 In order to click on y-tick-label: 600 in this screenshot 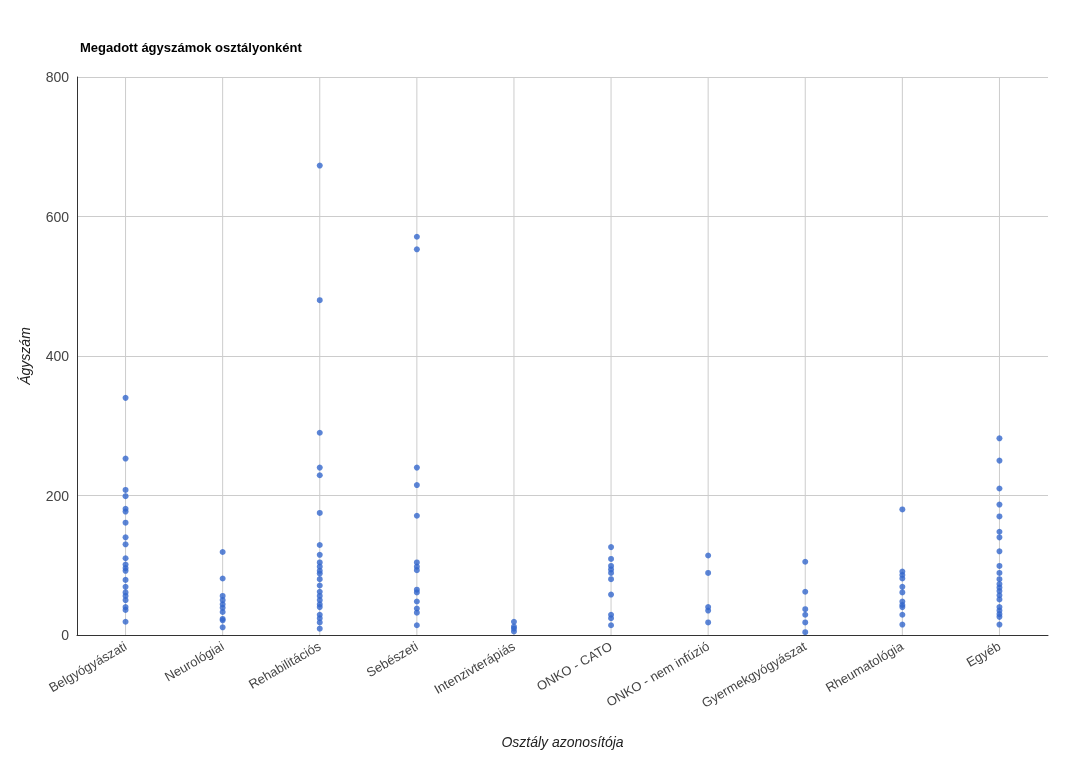, I will do `click(57, 216)`.